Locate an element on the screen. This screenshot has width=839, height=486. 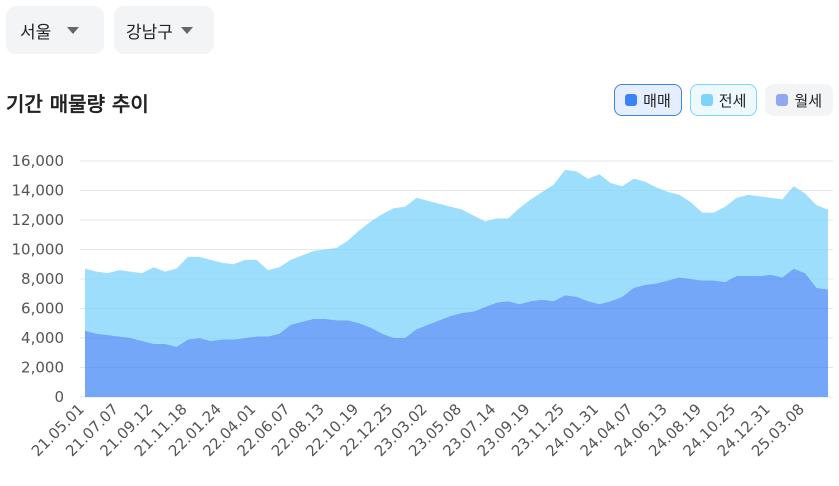
region-dropdown: 서울 is located at coordinates (55, 30).